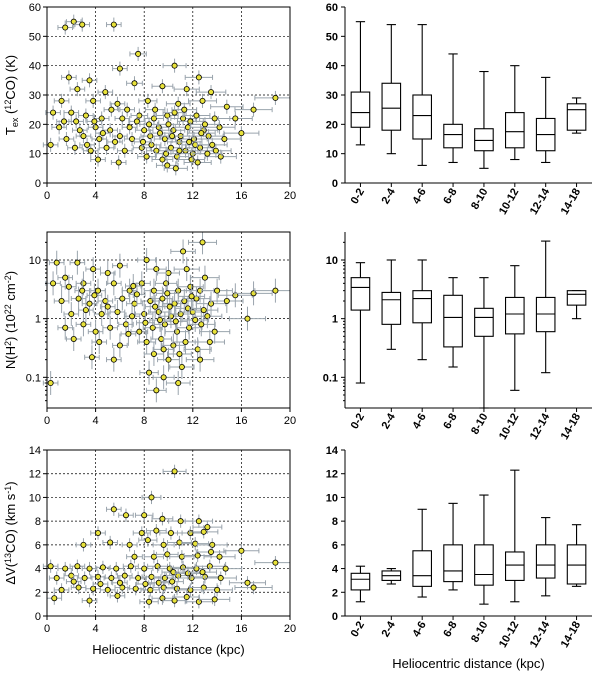 This screenshot has height=675, width=600. Describe the element at coordinates (358, 197) in the screenshot. I see `x-category-label: 0-2` at that location.